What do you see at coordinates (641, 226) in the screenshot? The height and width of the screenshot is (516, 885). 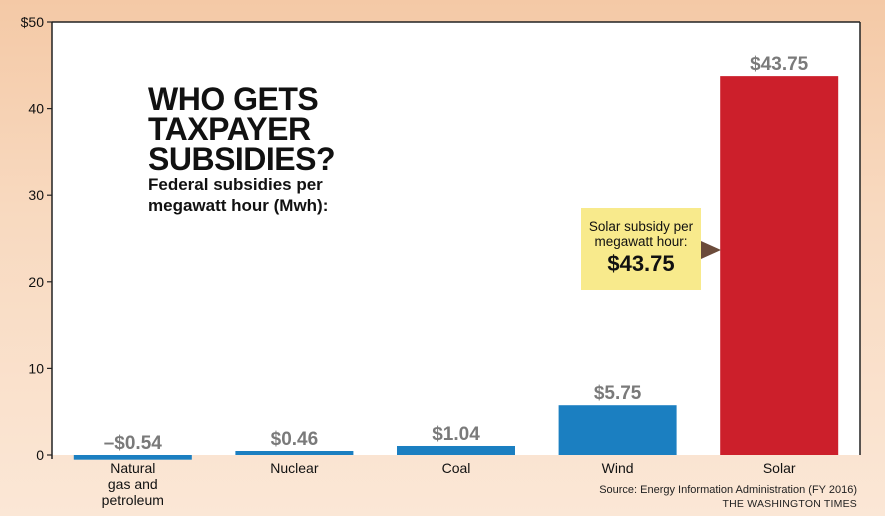 I see `callout-text-line1: Solar subsidy per` at bounding box center [641, 226].